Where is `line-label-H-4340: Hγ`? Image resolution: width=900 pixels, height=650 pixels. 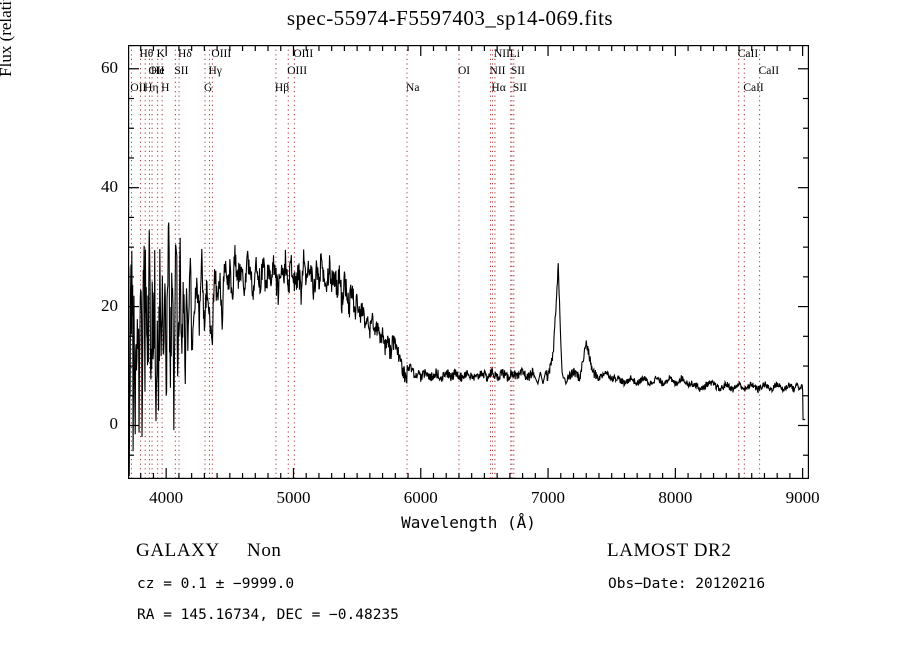
line-label-H-4340: Hγ is located at coordinates (215, 71).